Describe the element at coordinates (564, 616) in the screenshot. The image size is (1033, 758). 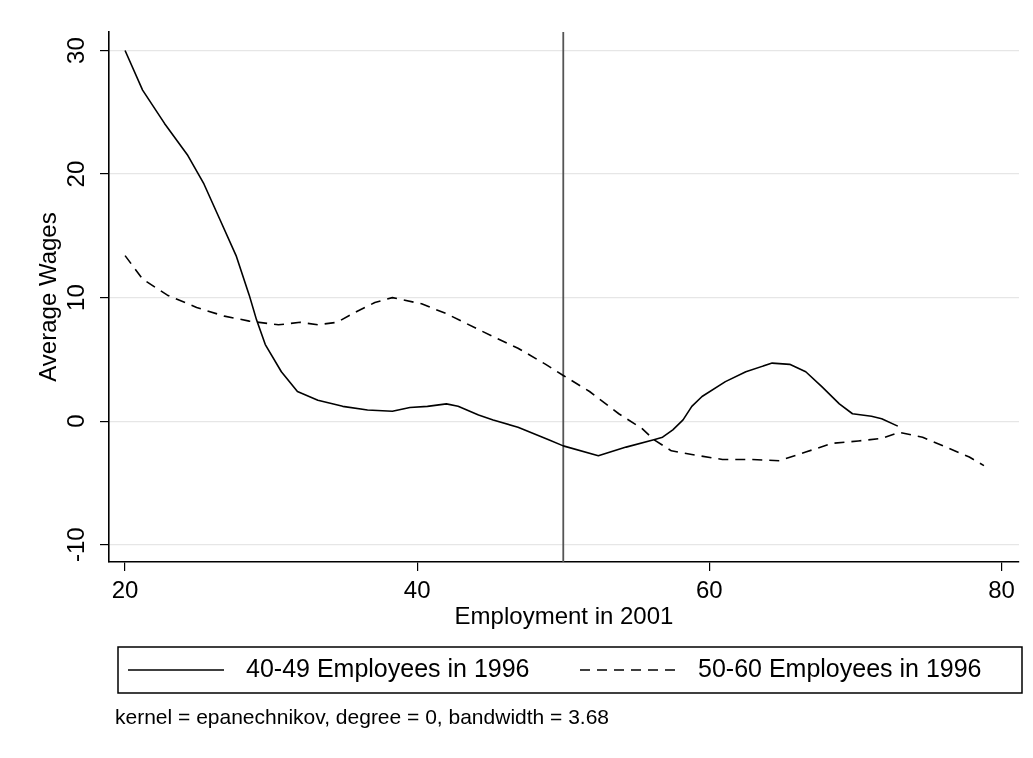
I see `x-axis-title: Employment in 2001` at that location.